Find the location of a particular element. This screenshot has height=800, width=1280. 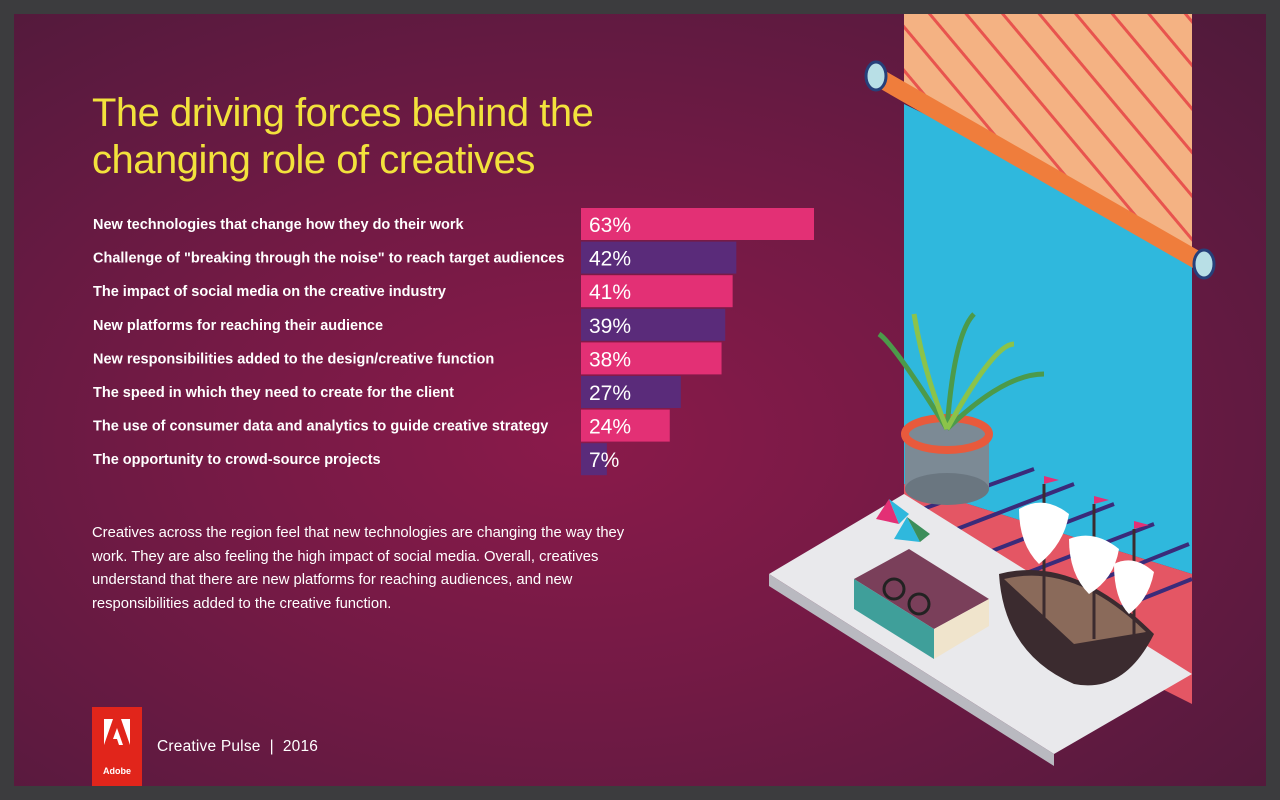

plant-pot-icon is located at coordinates (961, 408).